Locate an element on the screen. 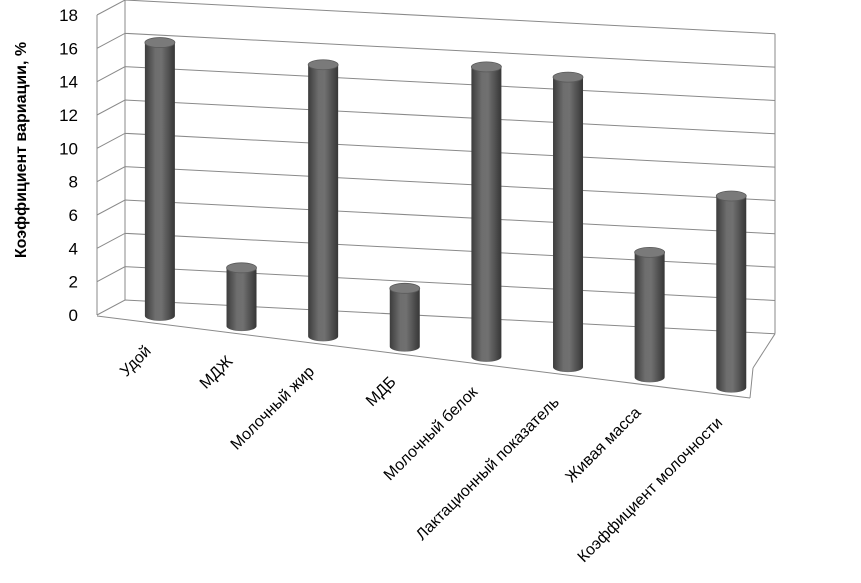 This screenshot has width=861, height=583. y-tick-label: 18 is located at coordinates (68, 15).